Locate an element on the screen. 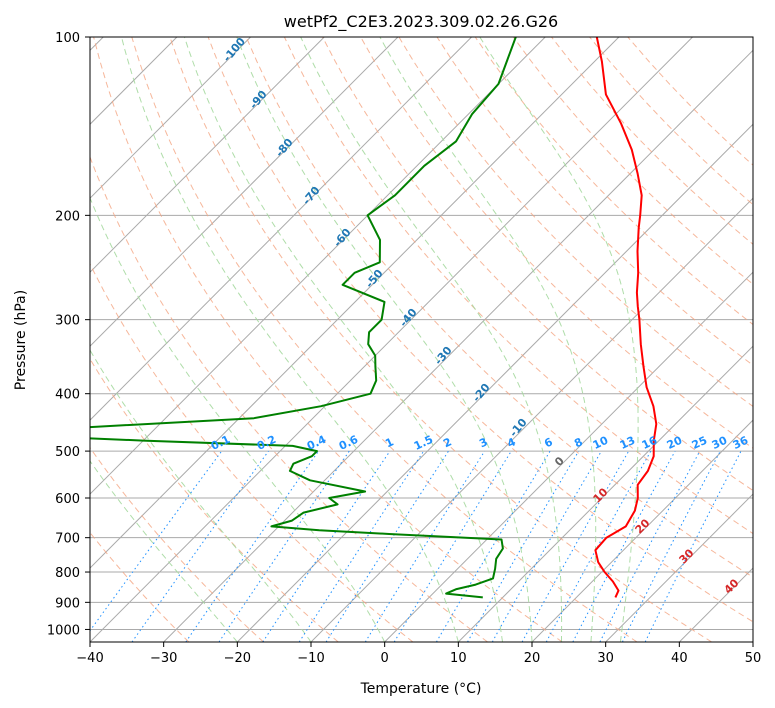 Image resolution: width=775 pixels, height=708 pixels. x-axis: −40 −30 −20 −10 0 10 20 30 40 50 is located at coordinates (418, 654).